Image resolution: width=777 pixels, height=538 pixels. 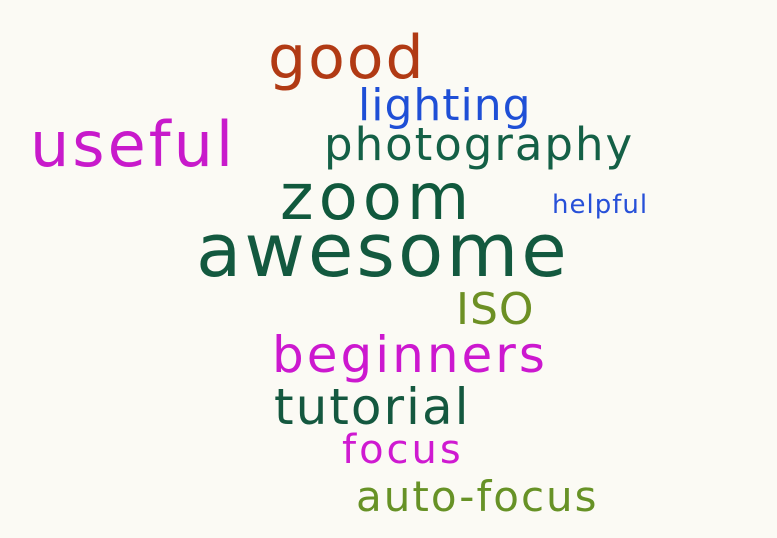 What do you see at coordinates (403, 450) in the screenshot?
I see `word-focus: focus` at bounding box center [403, 450].